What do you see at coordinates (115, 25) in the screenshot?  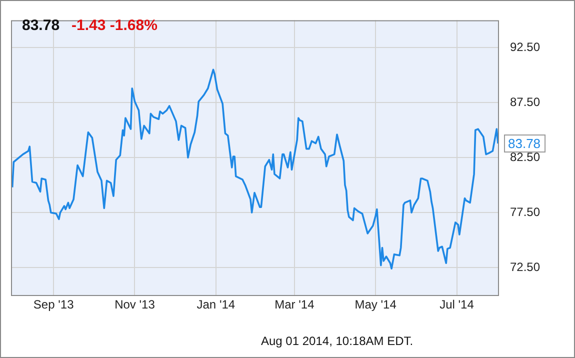 I see `chart-subtitle: -1.43 -1.68%` at bounding box center [115, 25].